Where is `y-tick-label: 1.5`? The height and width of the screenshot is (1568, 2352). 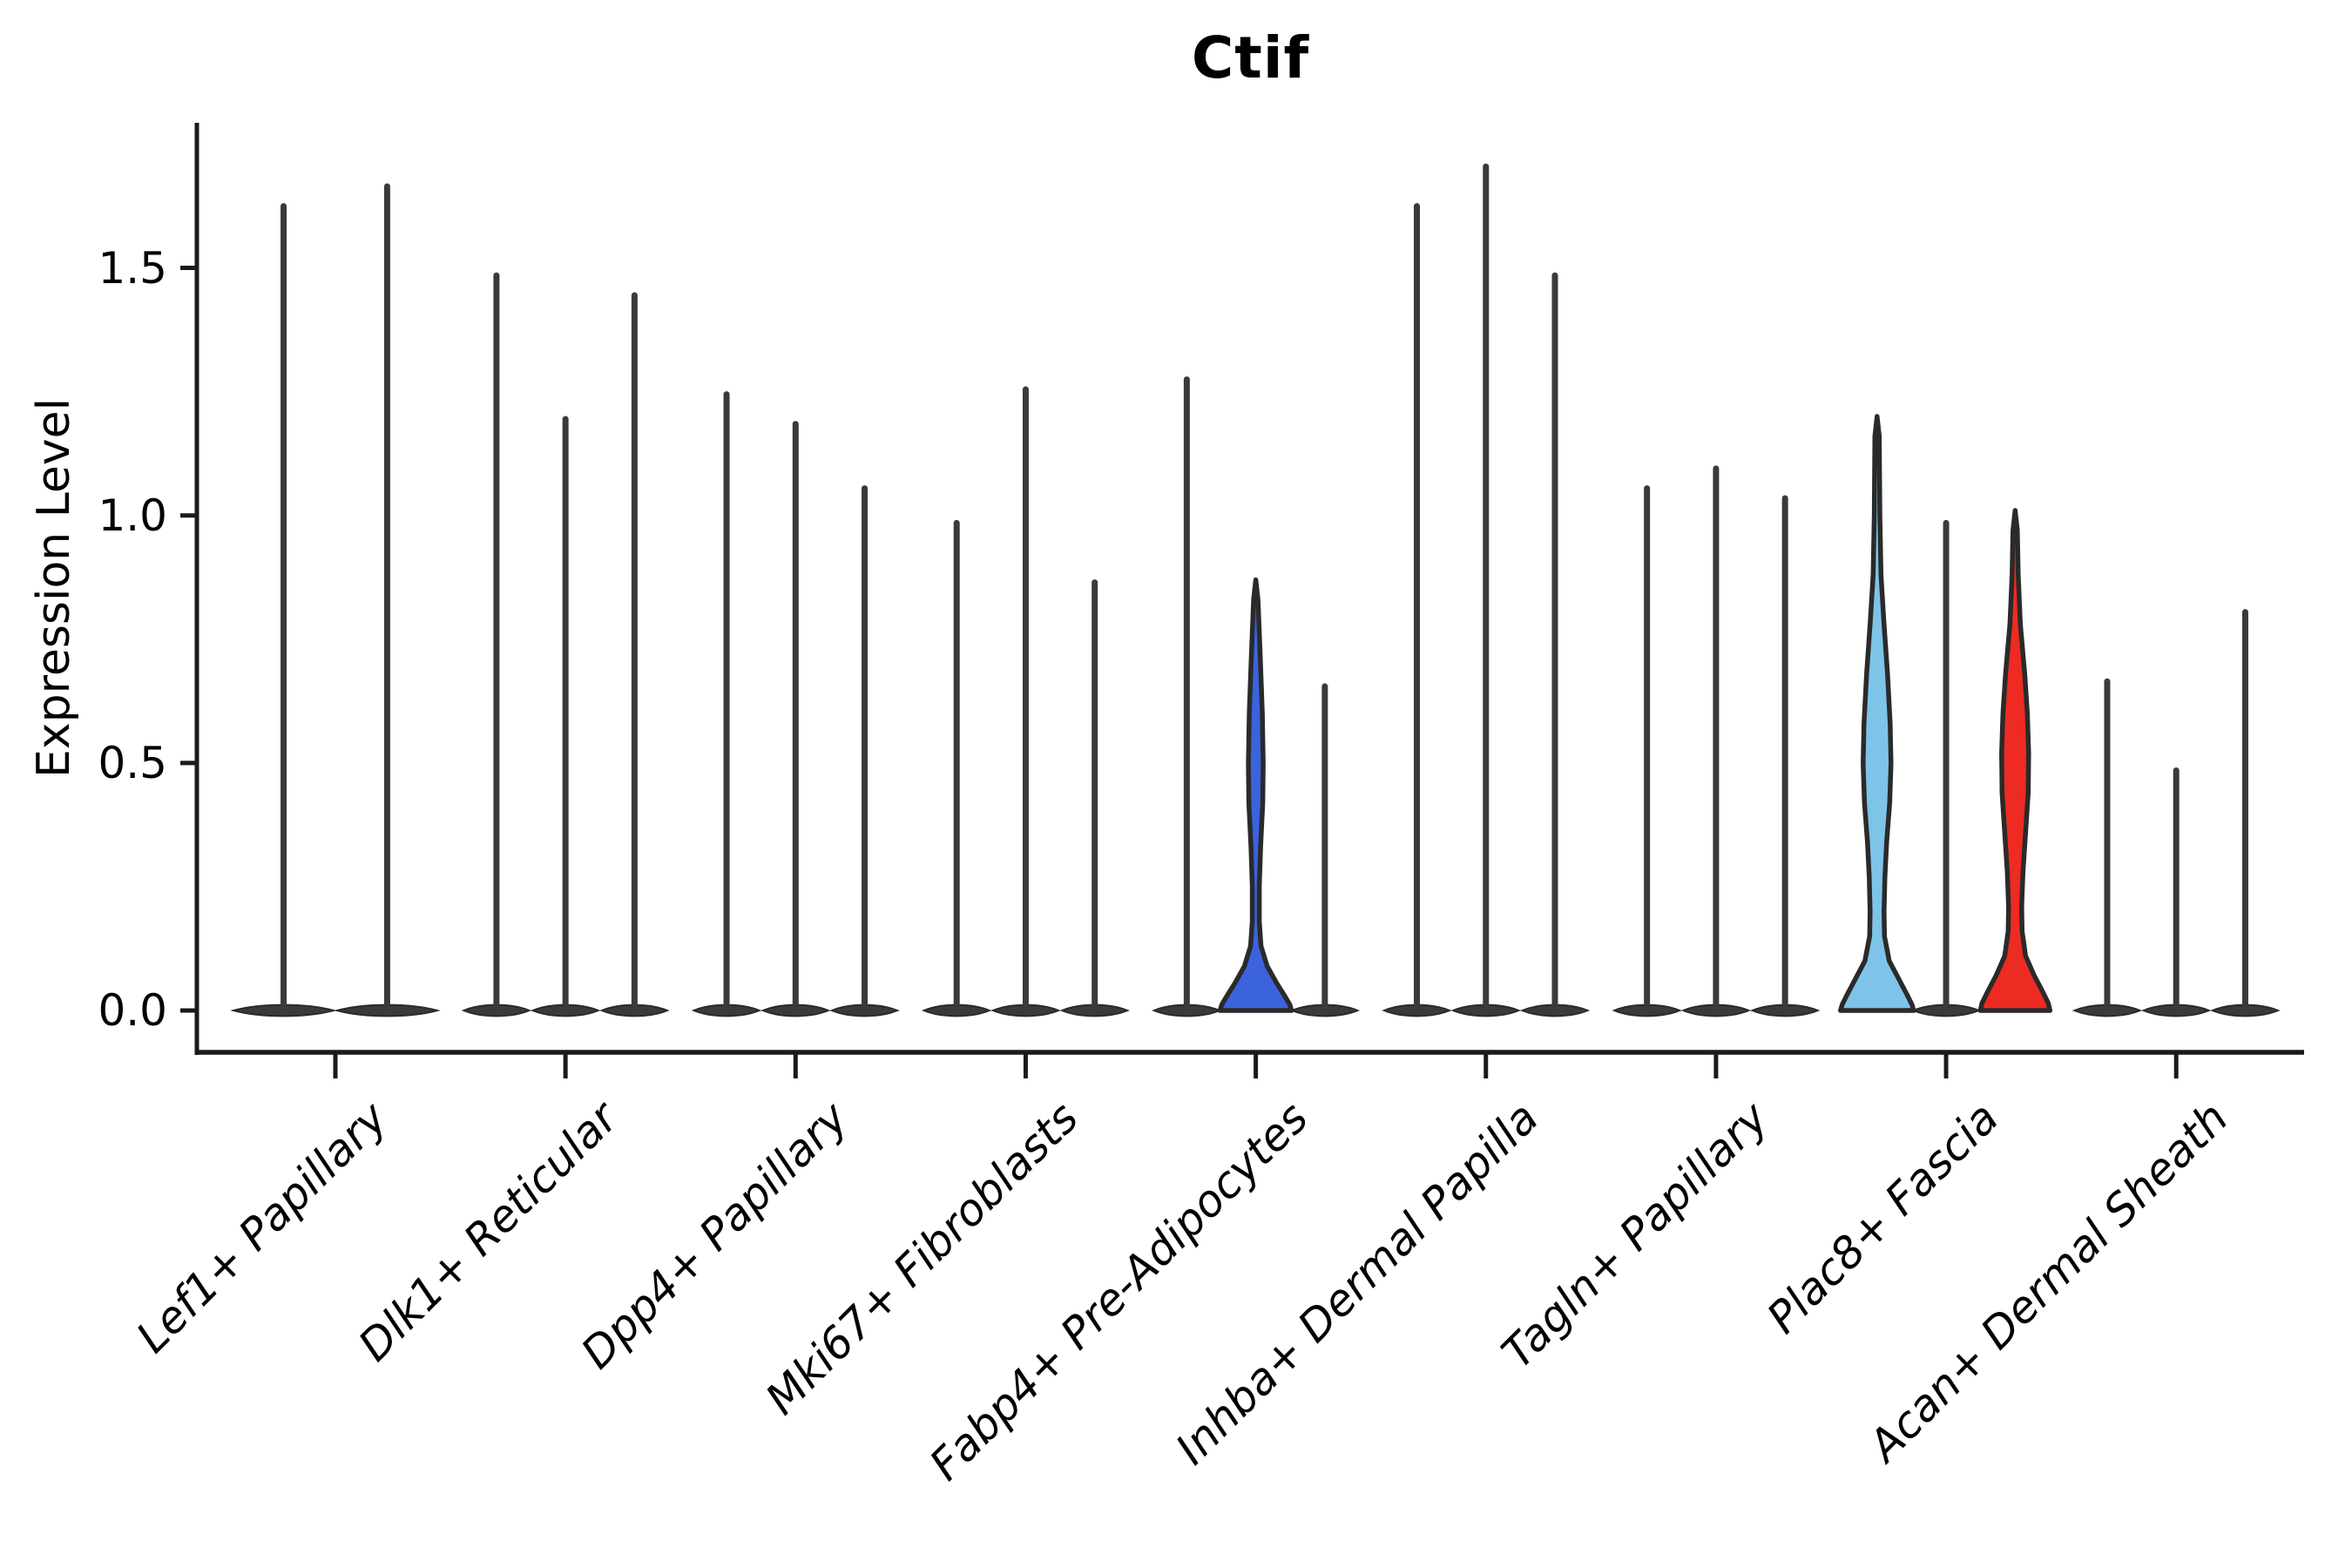
y-tick-label: 1.5 is located at coordinates (132, 268).